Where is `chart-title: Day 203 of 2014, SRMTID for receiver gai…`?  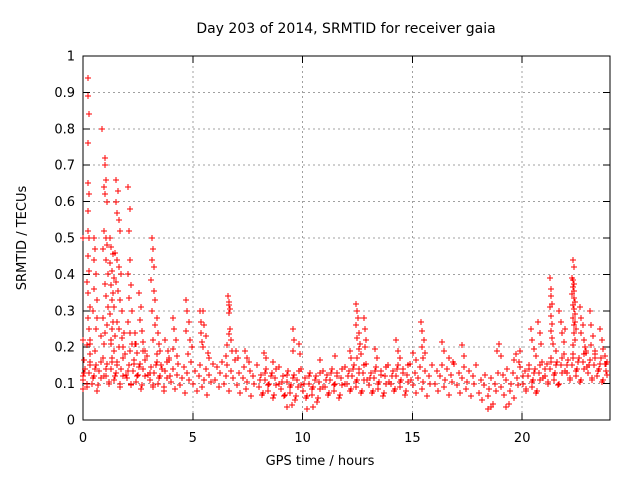
chart-title: Day 203 of 2014, SRMTID for receiver gai… is located at coordinates (345, 29).